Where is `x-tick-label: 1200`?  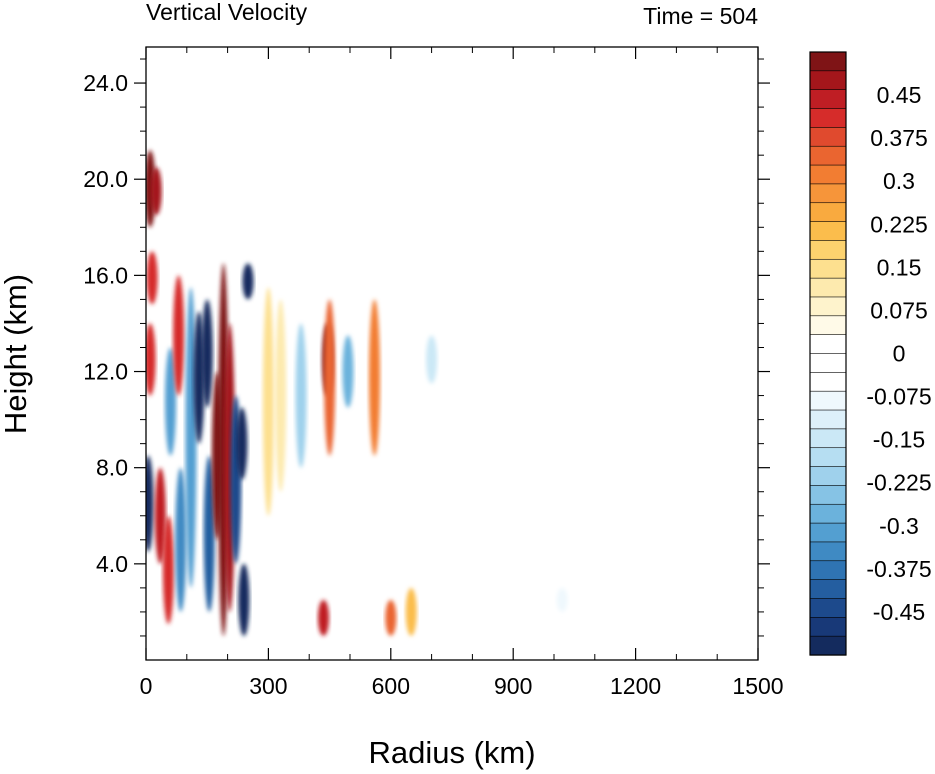
x-tick-label: 1200 is located at coordinates (635, 686).